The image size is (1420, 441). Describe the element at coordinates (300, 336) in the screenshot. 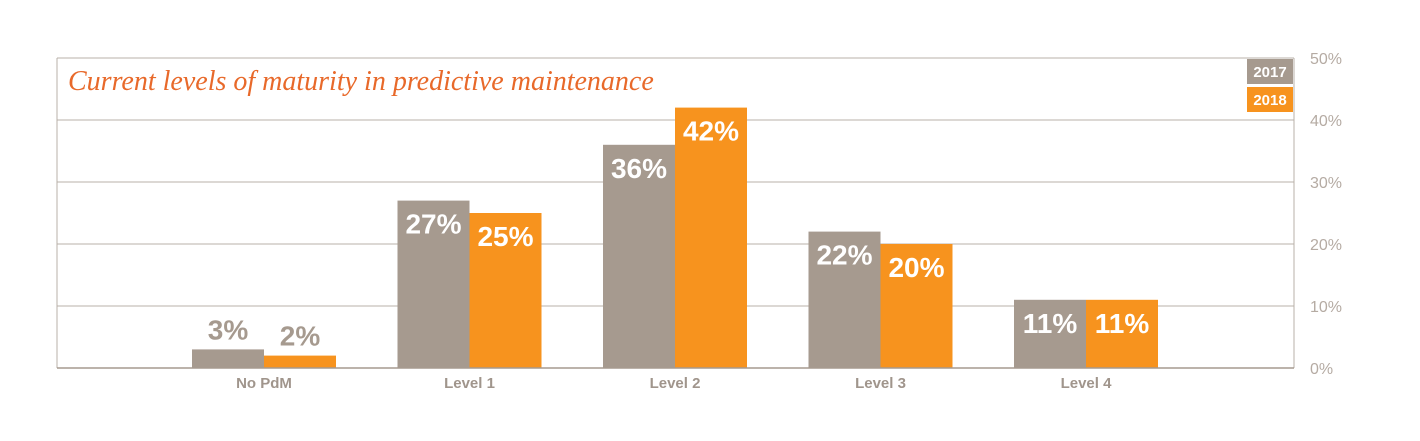

I see `data-label: 2%` at that location.